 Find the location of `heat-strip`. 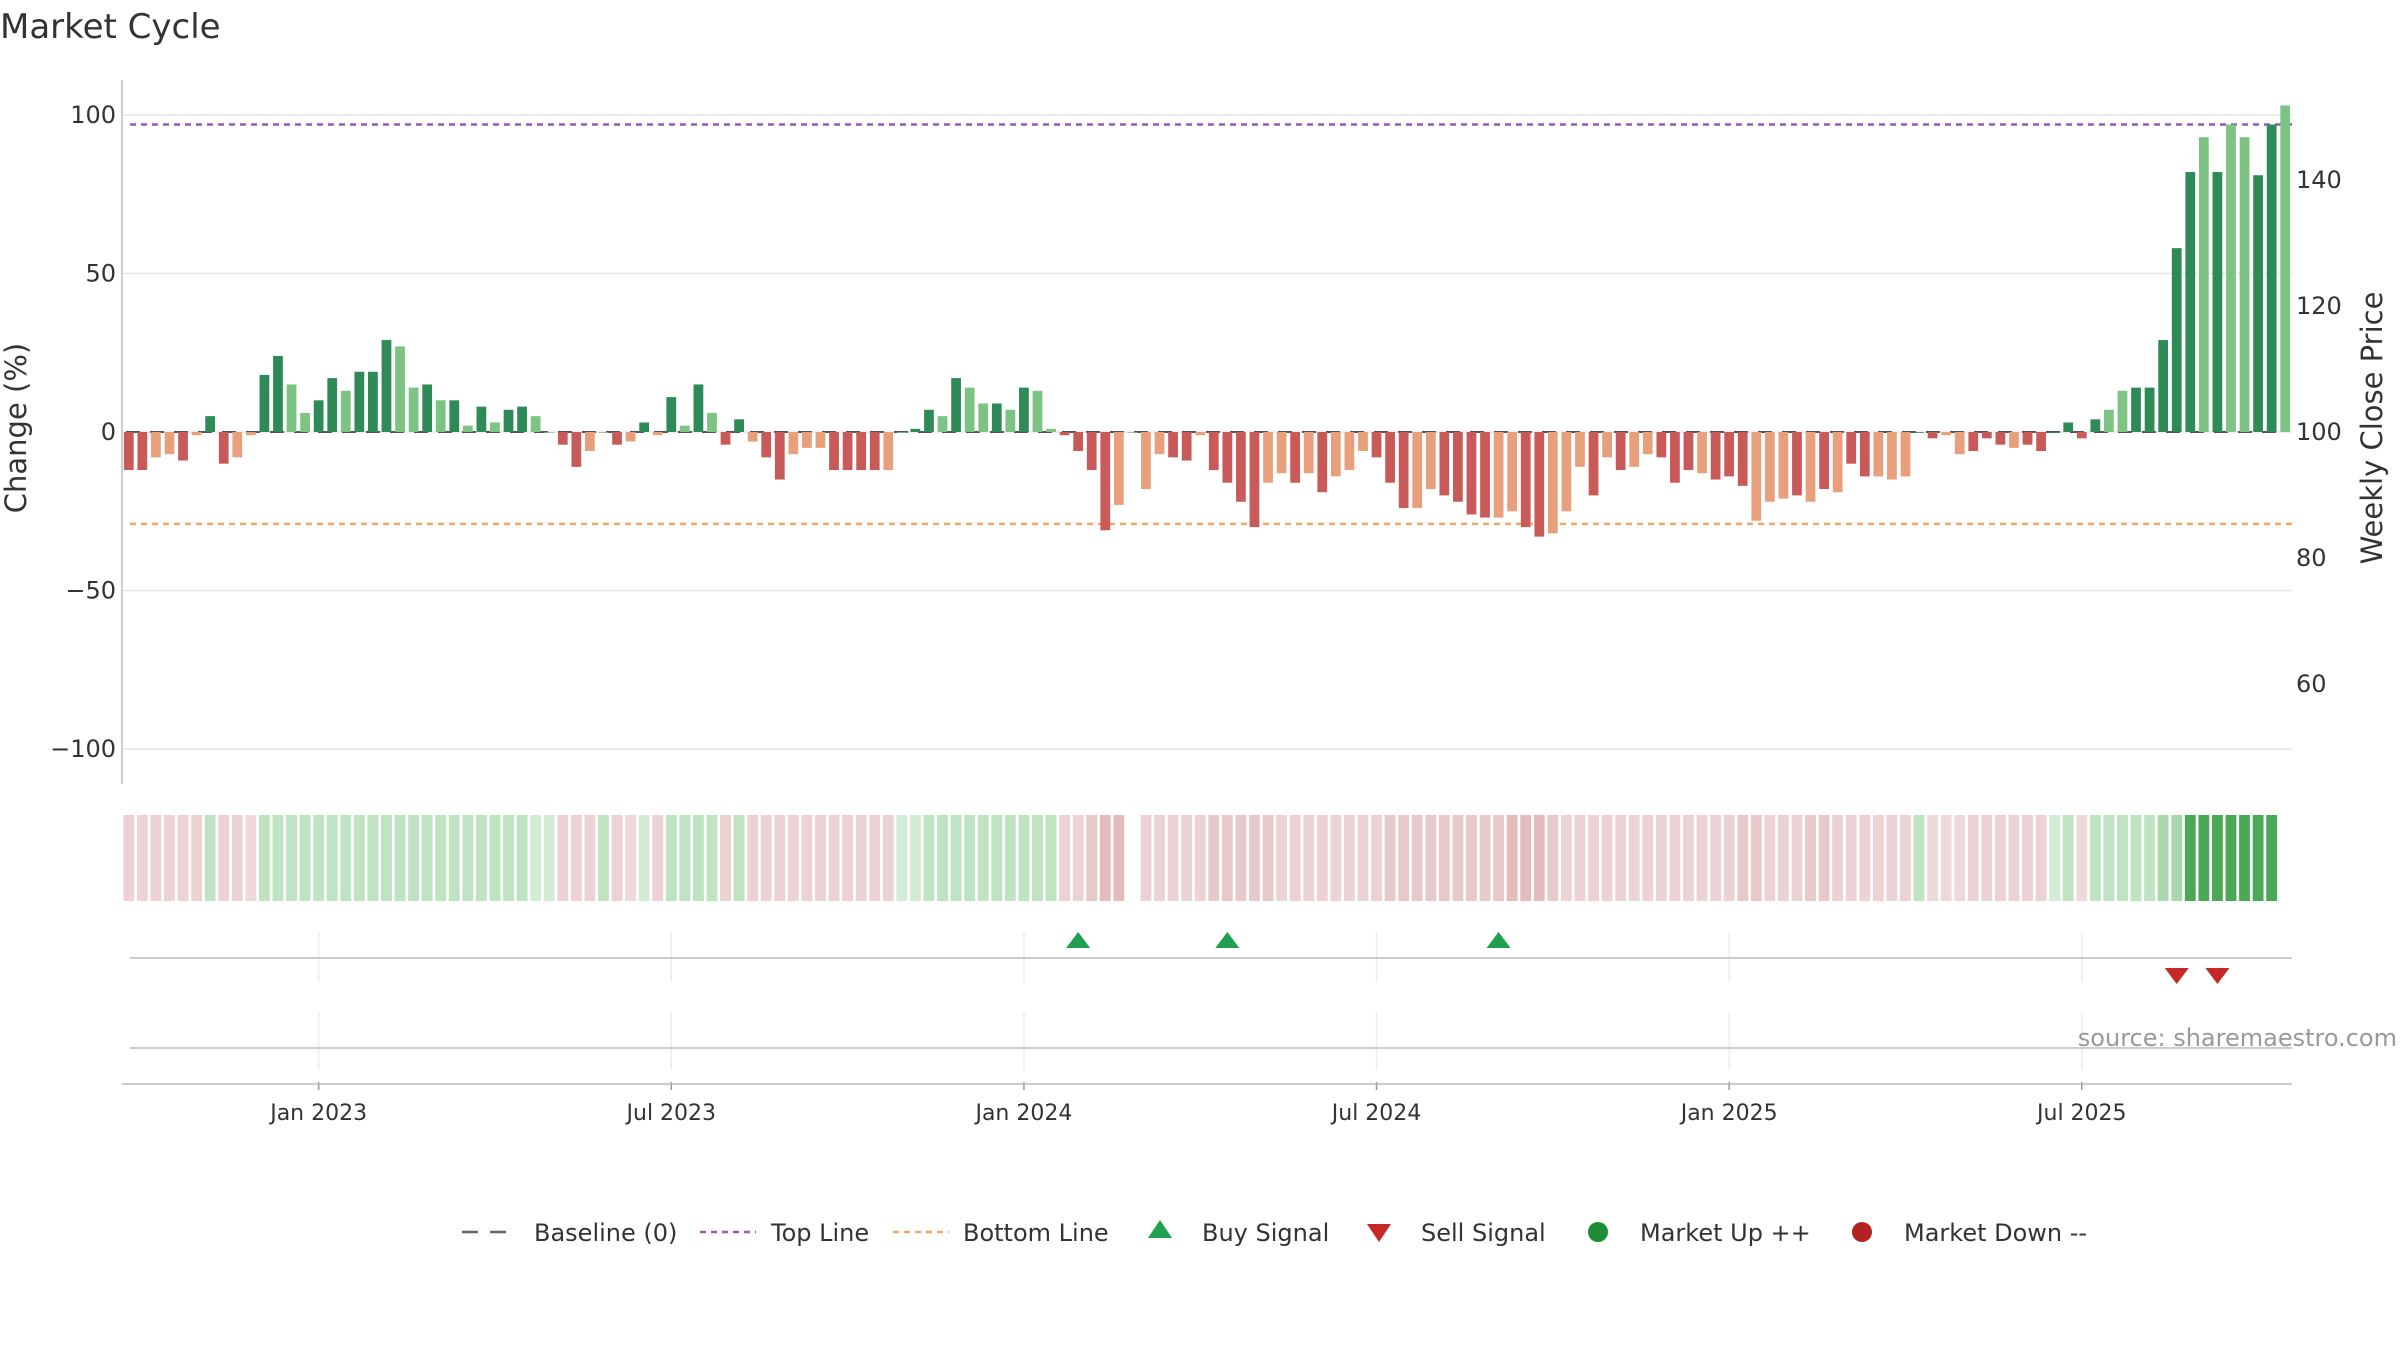

heat-strip is located at coordinates (1200, 858).